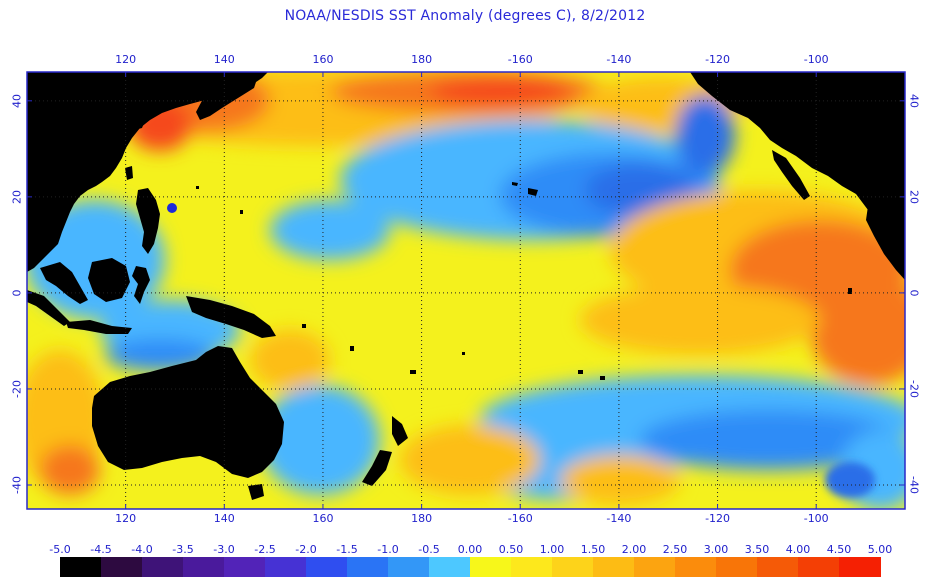 Image resolution: width=930 pixels, height=580 pixels. What do you see at coordinates (388, 549) in the screenshot?
I see `colorbar-label: -1.0` at bounding box center [388, 549].